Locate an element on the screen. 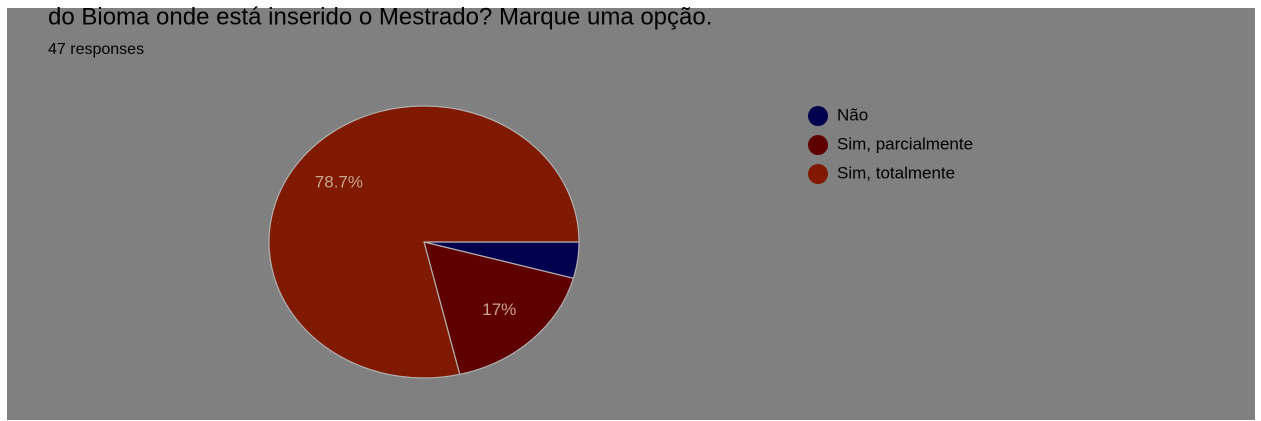 This screenshot has width=1261, height=421. slice-label: 17% is located at coordinates (499, 309).